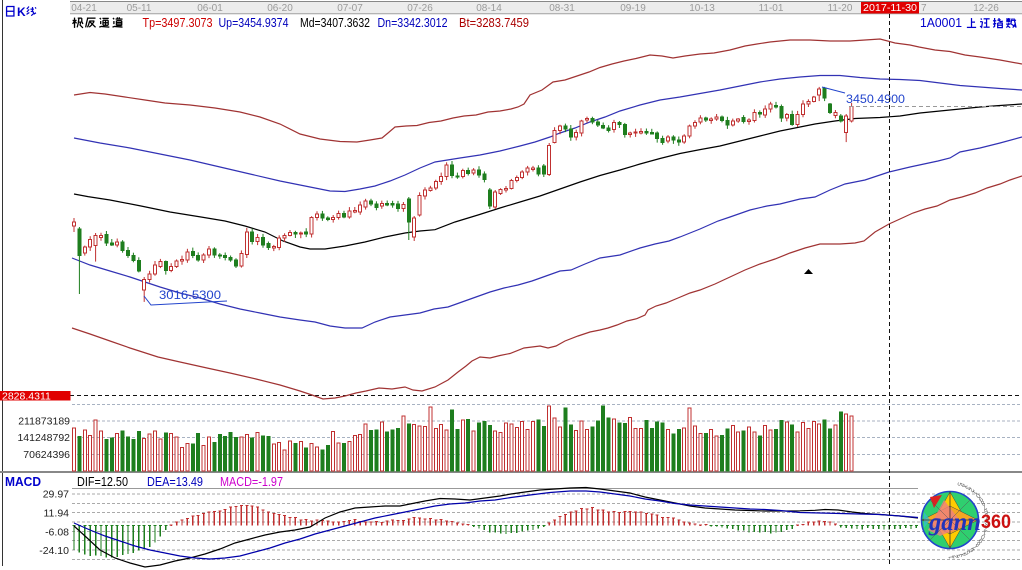 This screenshot has width=1022, height=570. What do you see at coordinates (280, 8) in the screenshot?
I see `svg-text: 06-20` at bounding box center [280, 8].